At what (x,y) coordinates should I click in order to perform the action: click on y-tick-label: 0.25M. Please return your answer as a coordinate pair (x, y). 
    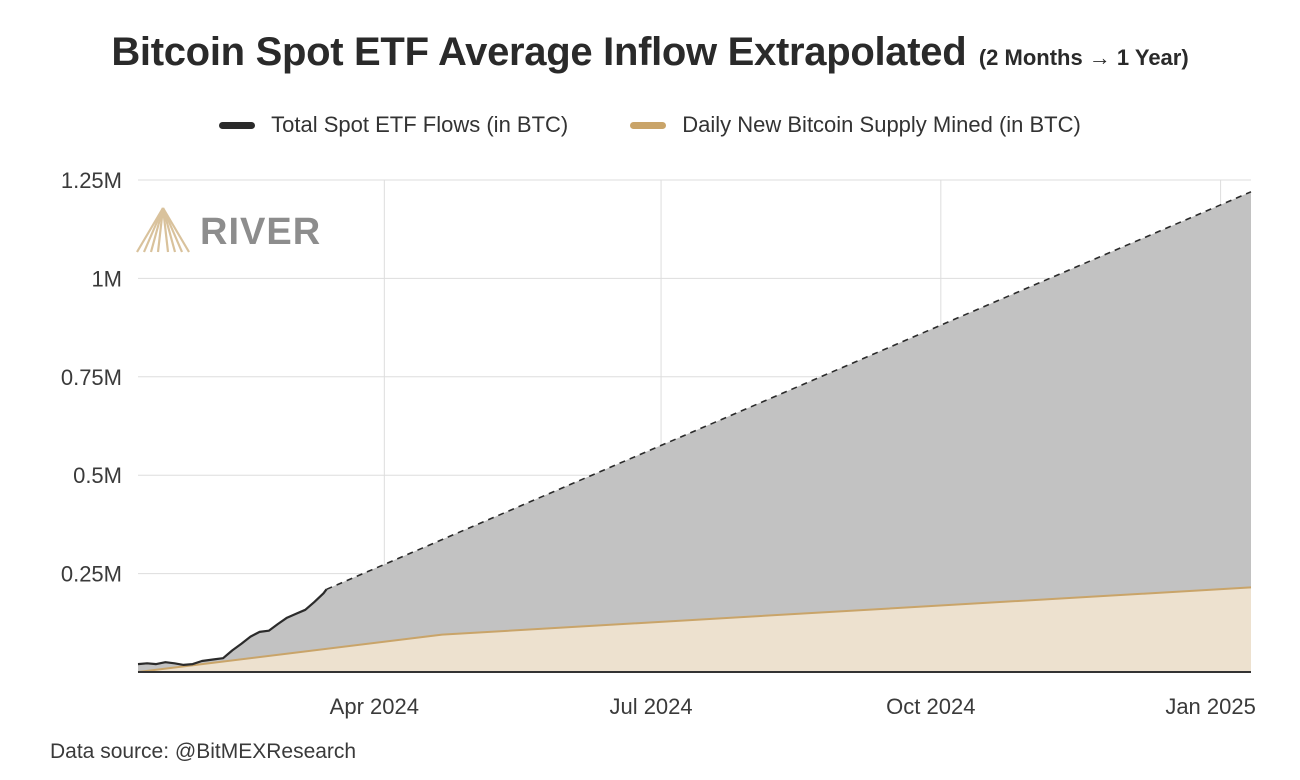
    Looking at the image, I should click on (91, 574).